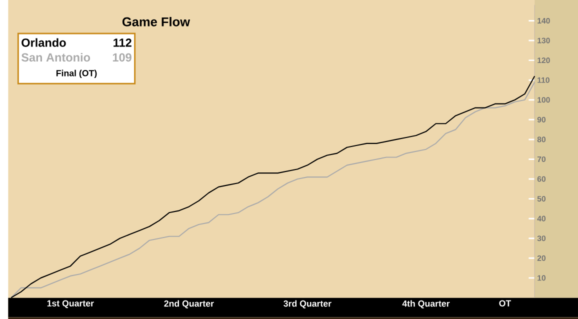 The image size is (578, 319). Describe the element at coordinates (44, 42) in the screenshot. I see `text: Orlando` at that location.